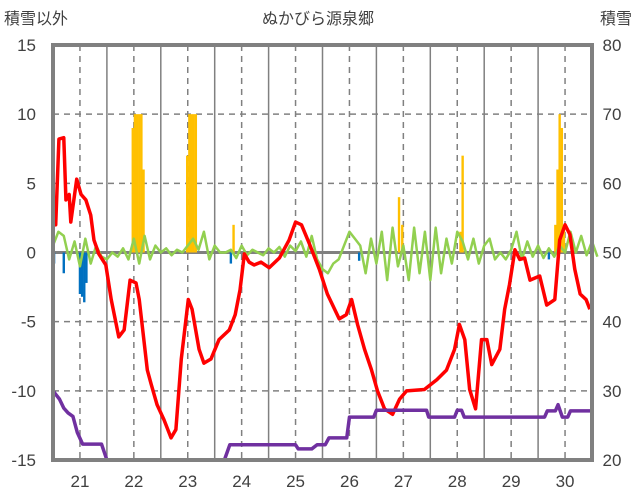 The image size is (636, 501). I want to click on left-tick-label: 5, so click(31, 183).